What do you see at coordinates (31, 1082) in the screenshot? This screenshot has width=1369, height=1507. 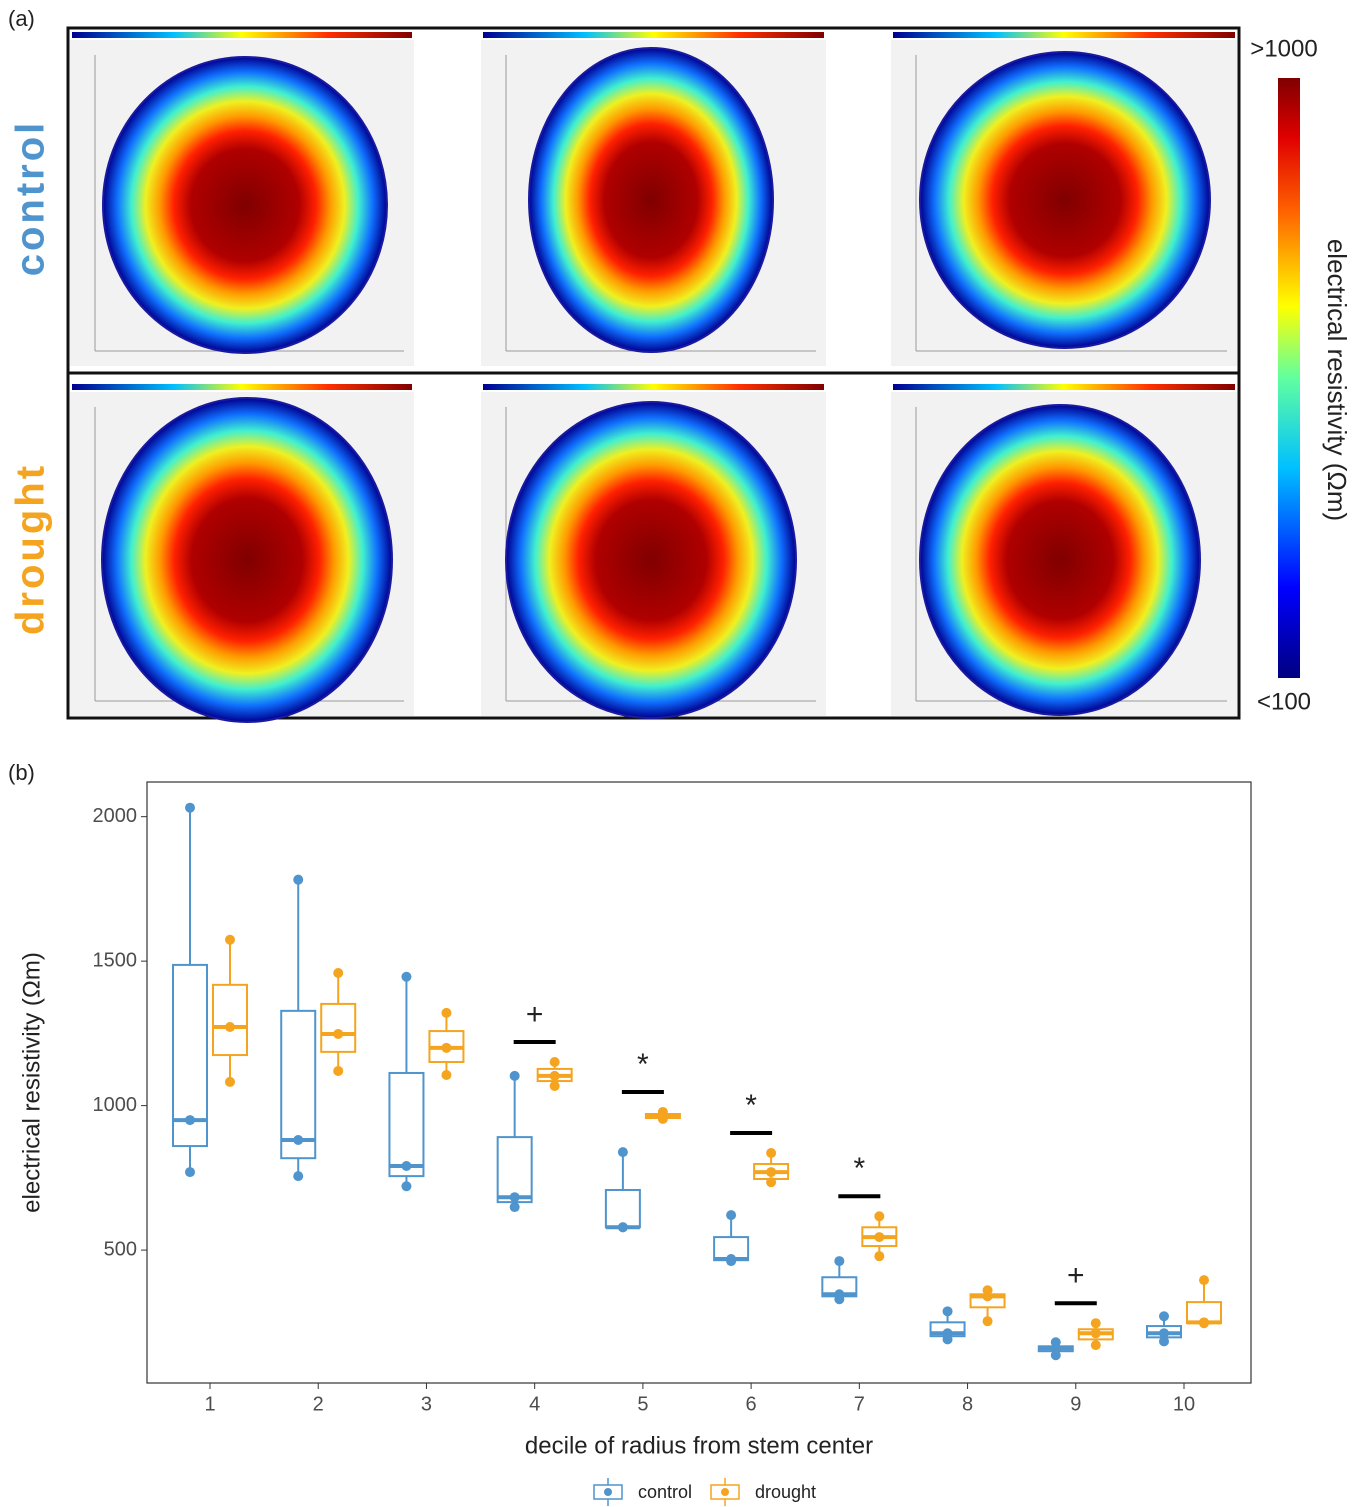 I see `y-axis-label: electrical resistivity (Ωm)` at bounding box center [31, 1082].